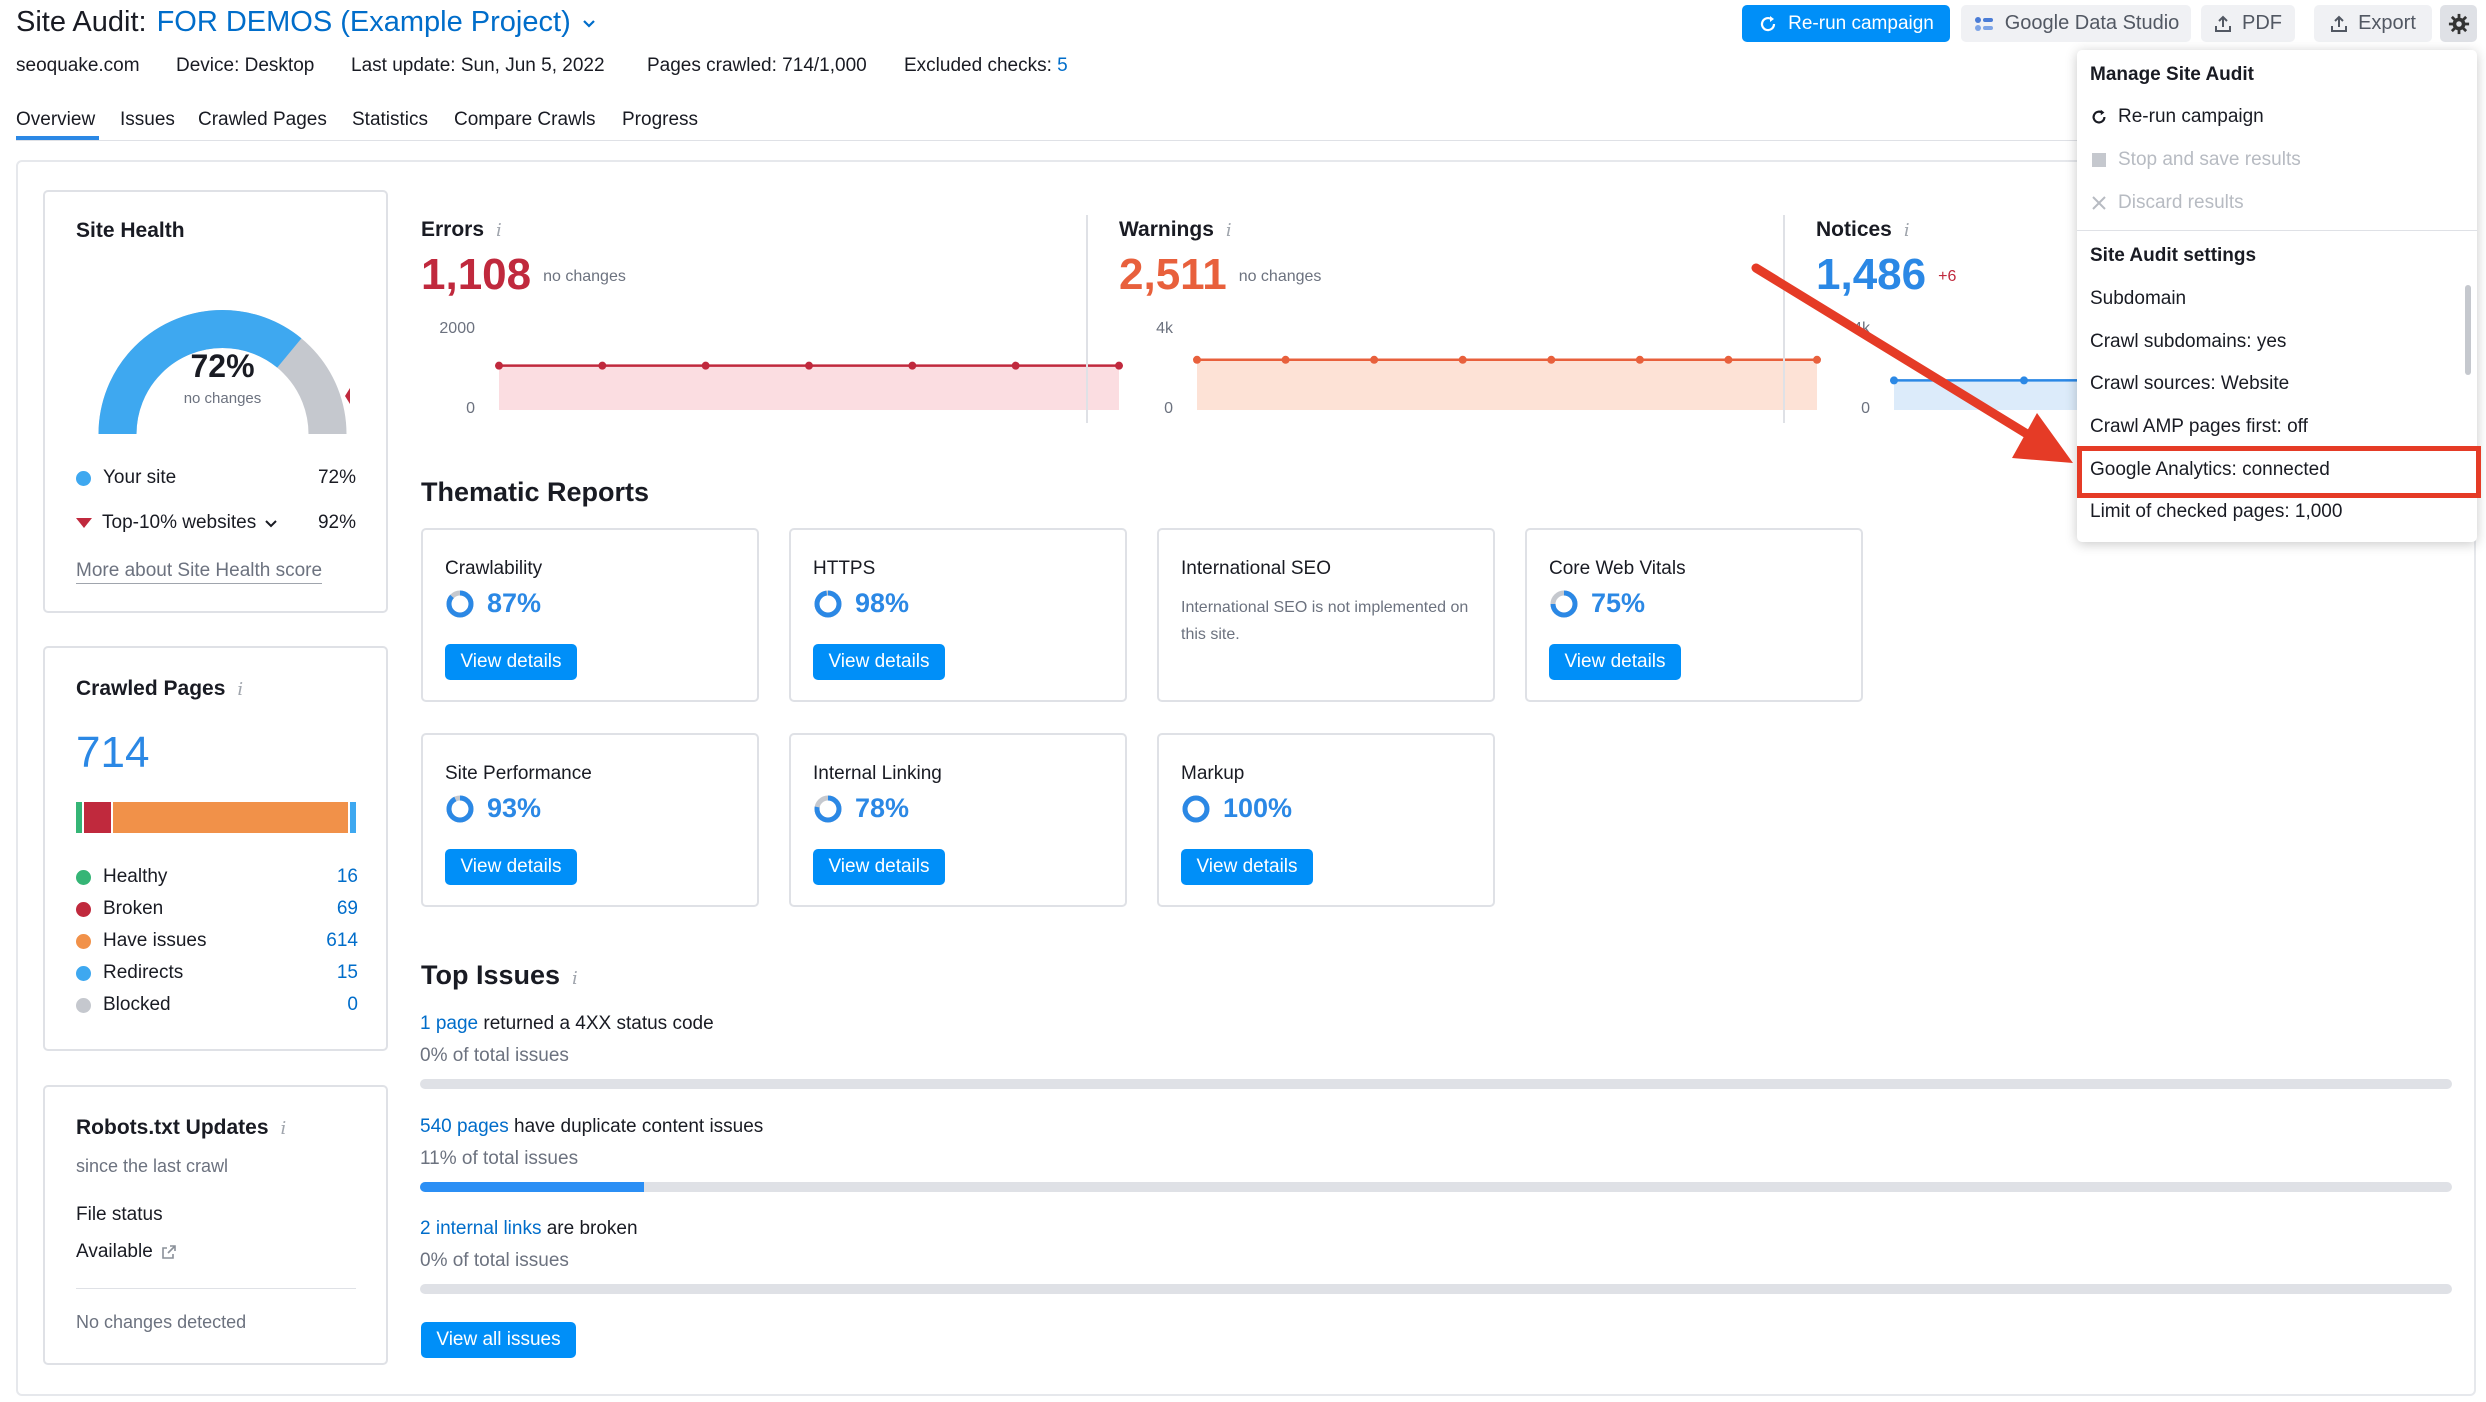  What do you see at coordinates (2188, 341) in the screenshot?
I see `menu-crawl-subdomains: Crawl subdomains: yes` at bounding box center [2188, 341].